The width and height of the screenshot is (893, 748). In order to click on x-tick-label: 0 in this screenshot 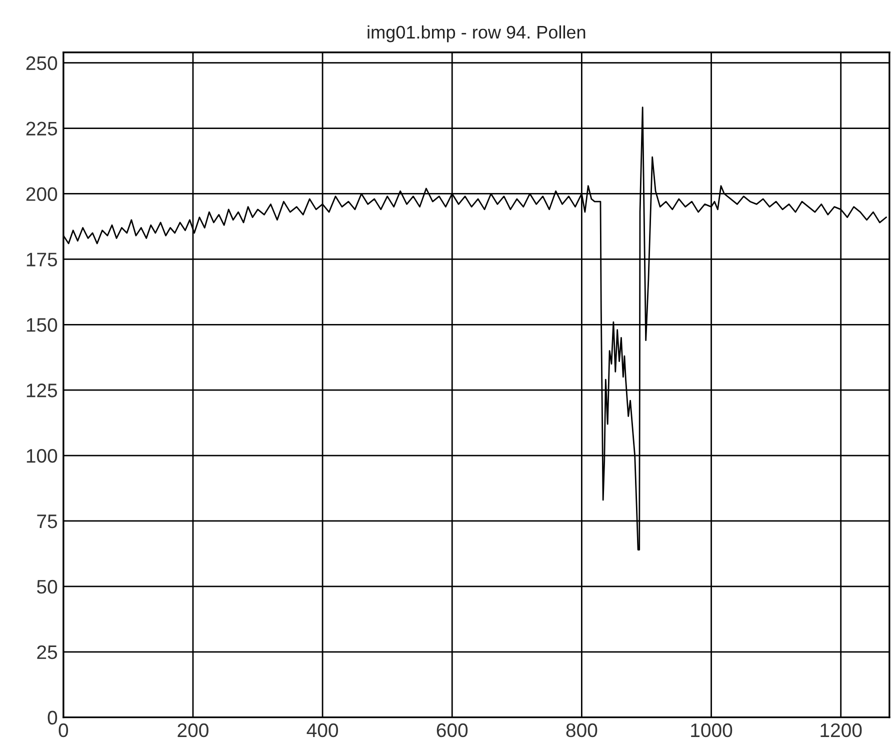, I will do `click(63, 730)`.